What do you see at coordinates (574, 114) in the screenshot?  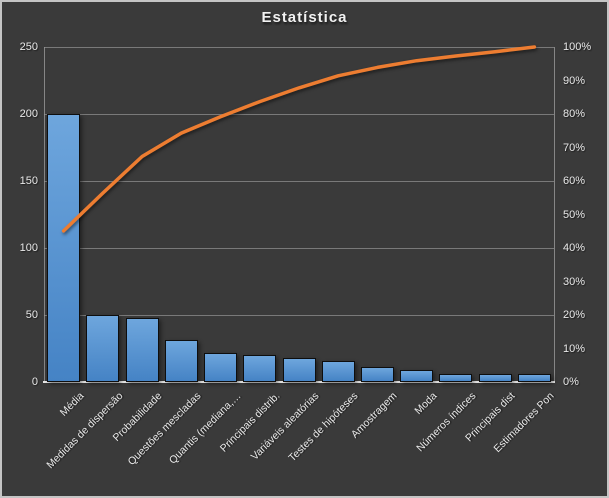 I see `right-axis-tick-label: 80%` at bounding box center [574, 114].